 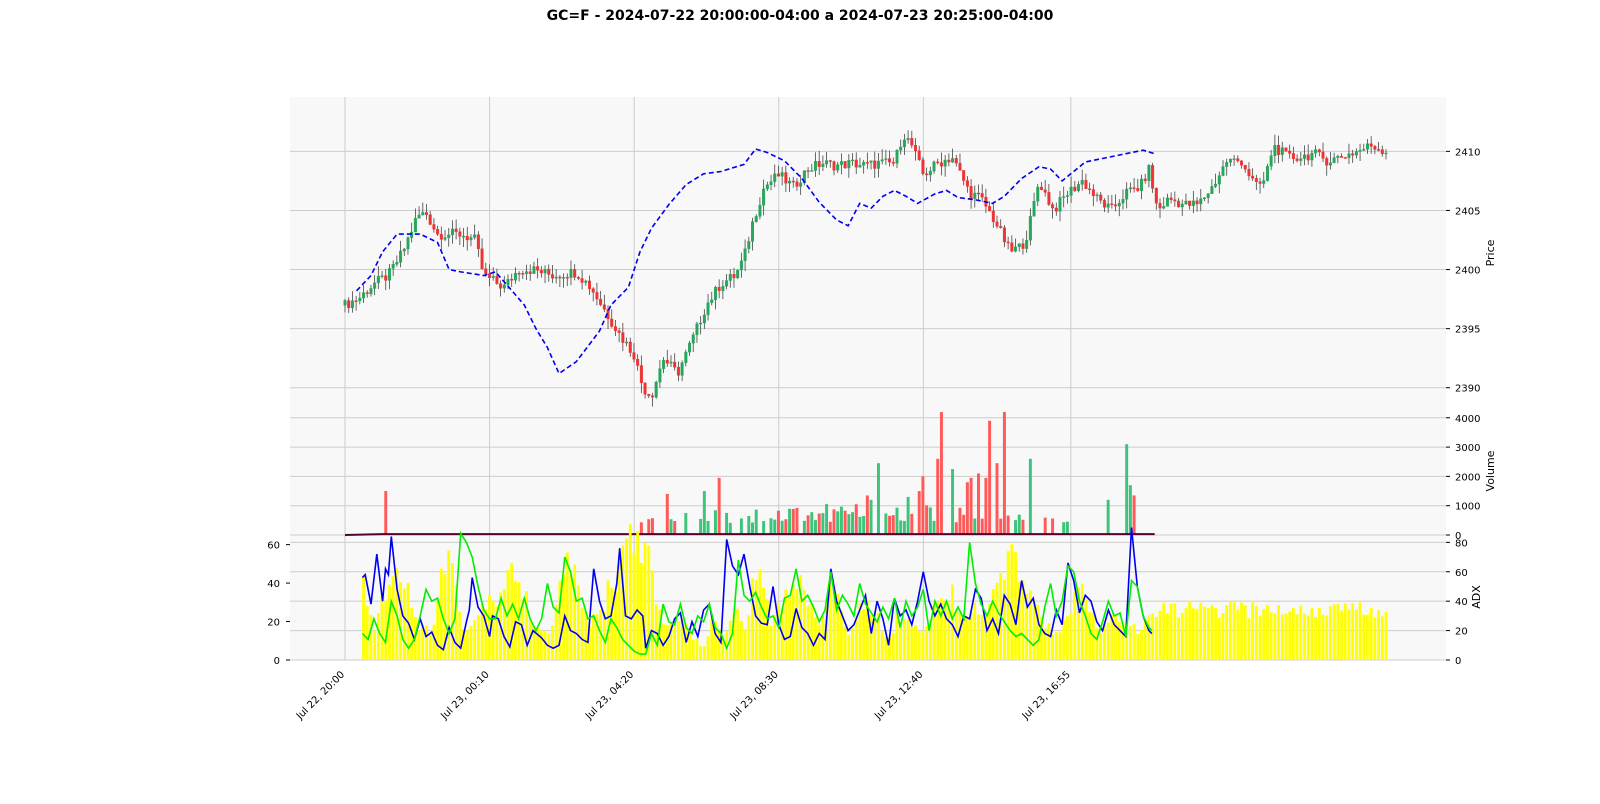 I want to click on adx-left-tick-label: 40, so click(x=273, y=584).